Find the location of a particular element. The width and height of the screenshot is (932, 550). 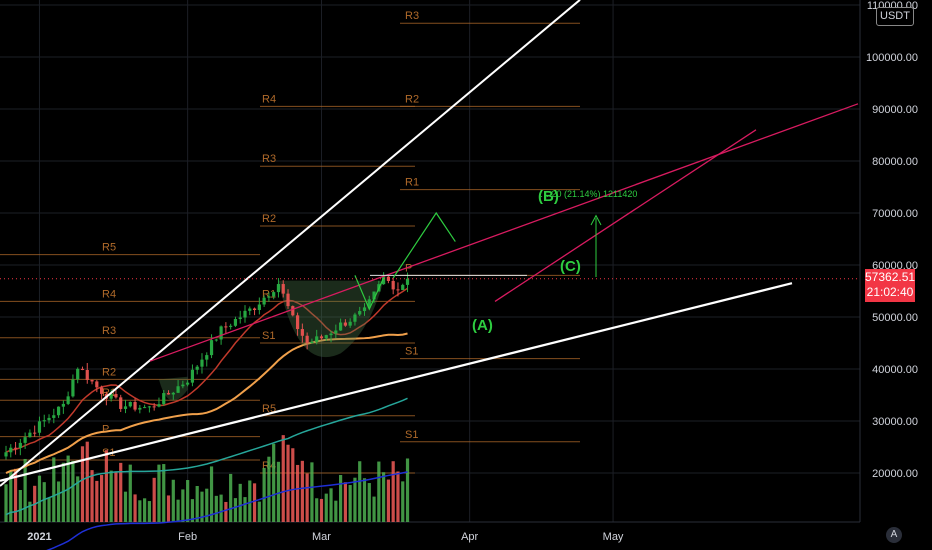

pivot-level-label: S1 is located at coordinates (411, 352).